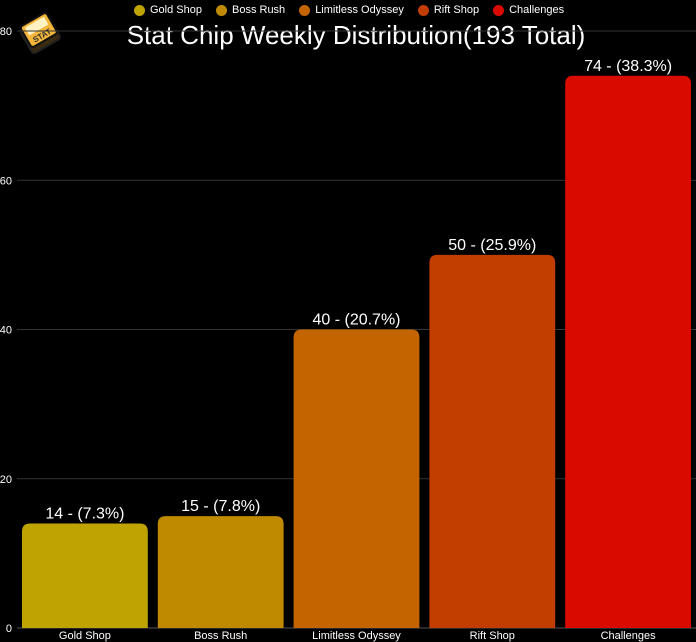 This screenshot has width=696, height=642. Describe the element at coordinates (537, 10) in the screenshot. I see `legend-label: Challenges` at that location.